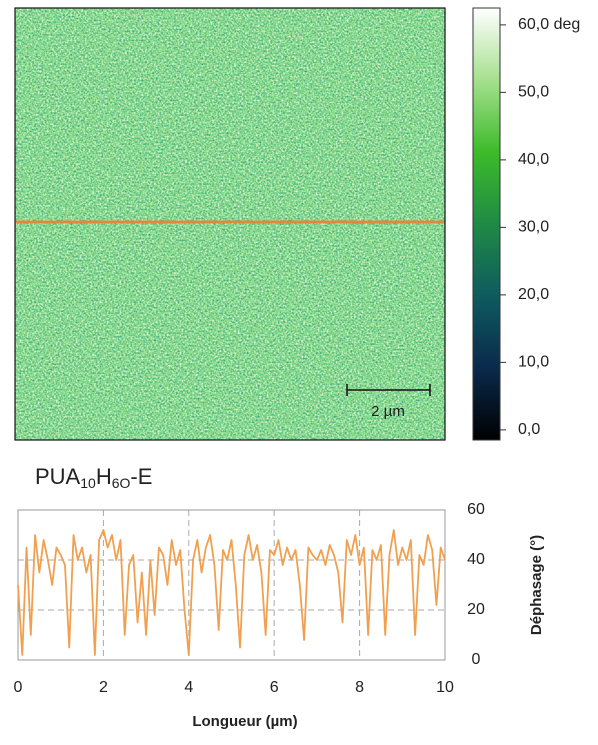 Image resolution: width=598 pixels, height=745 pixels. What do you see at coordinates (388, 411) in the screenshot?
I see `scale-bar-label: 2 µm` at bounding box center [388, 411].